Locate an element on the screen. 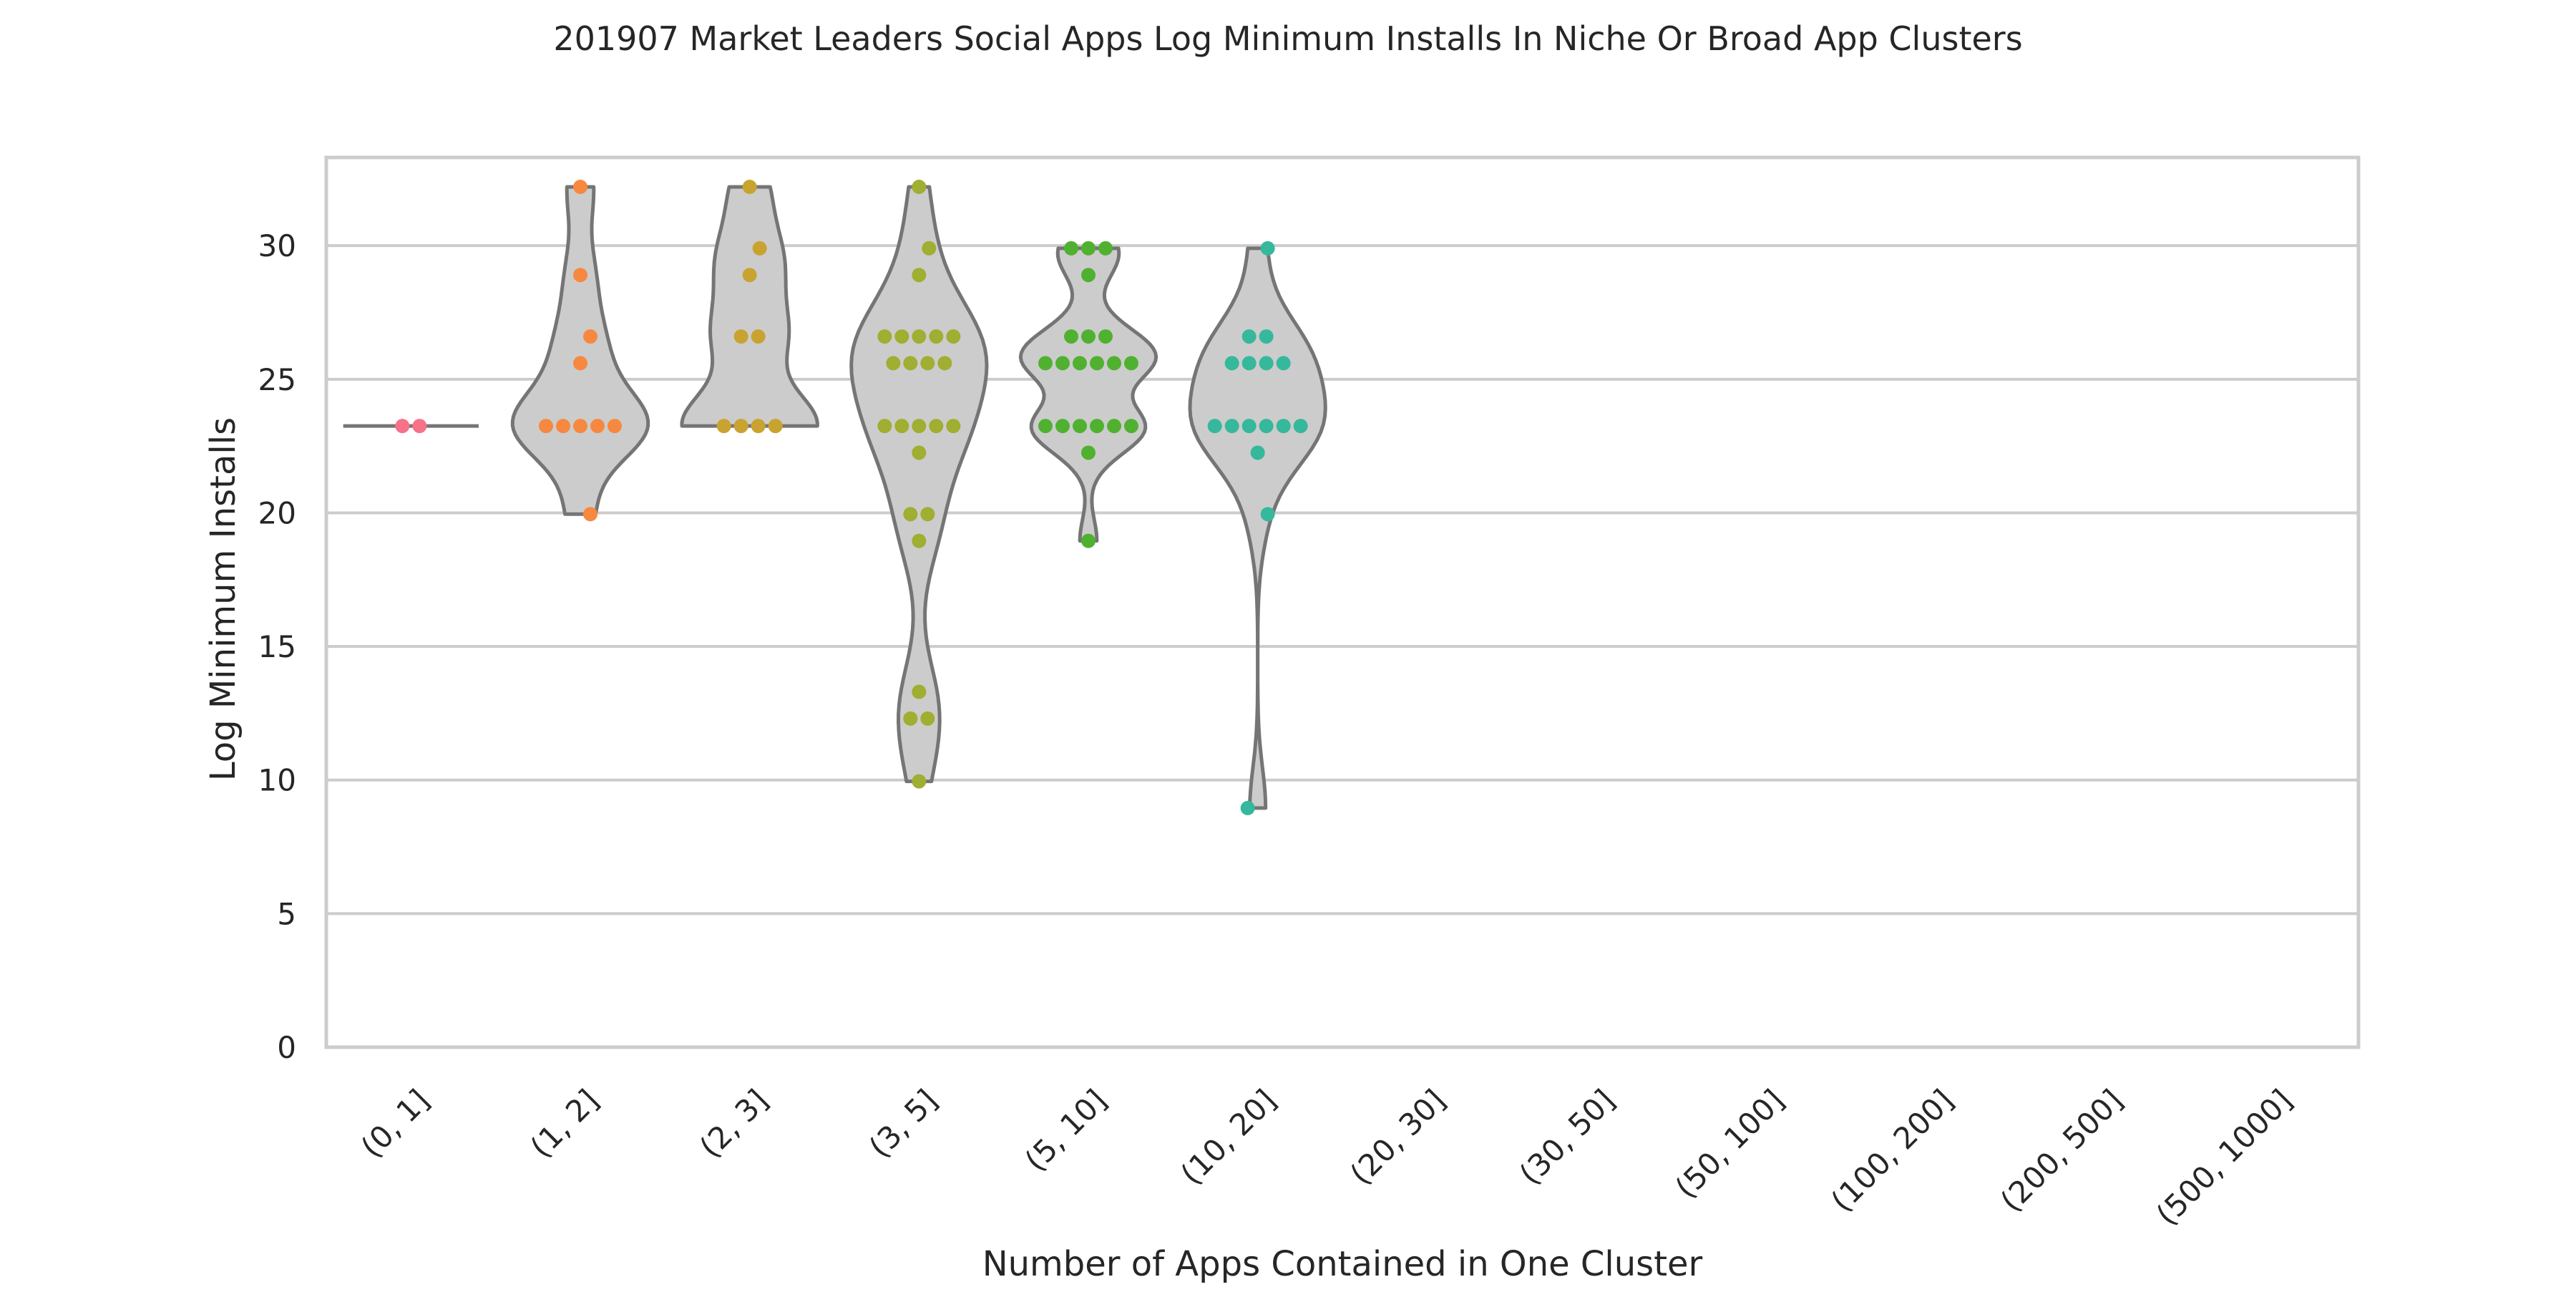 Image resolution: width=2576 pixels, height=1292 pixels. y-tick-label: 20 is located at coordinates (277, 512).